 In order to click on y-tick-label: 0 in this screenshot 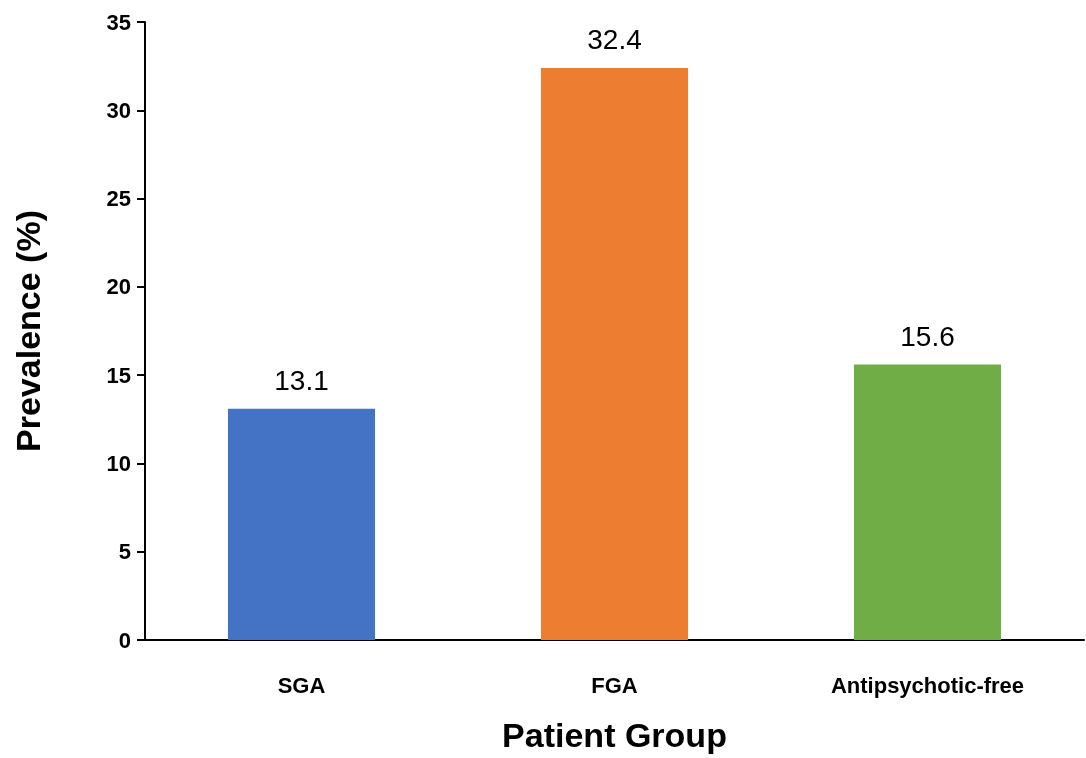, I will do `click(124, 640)`.